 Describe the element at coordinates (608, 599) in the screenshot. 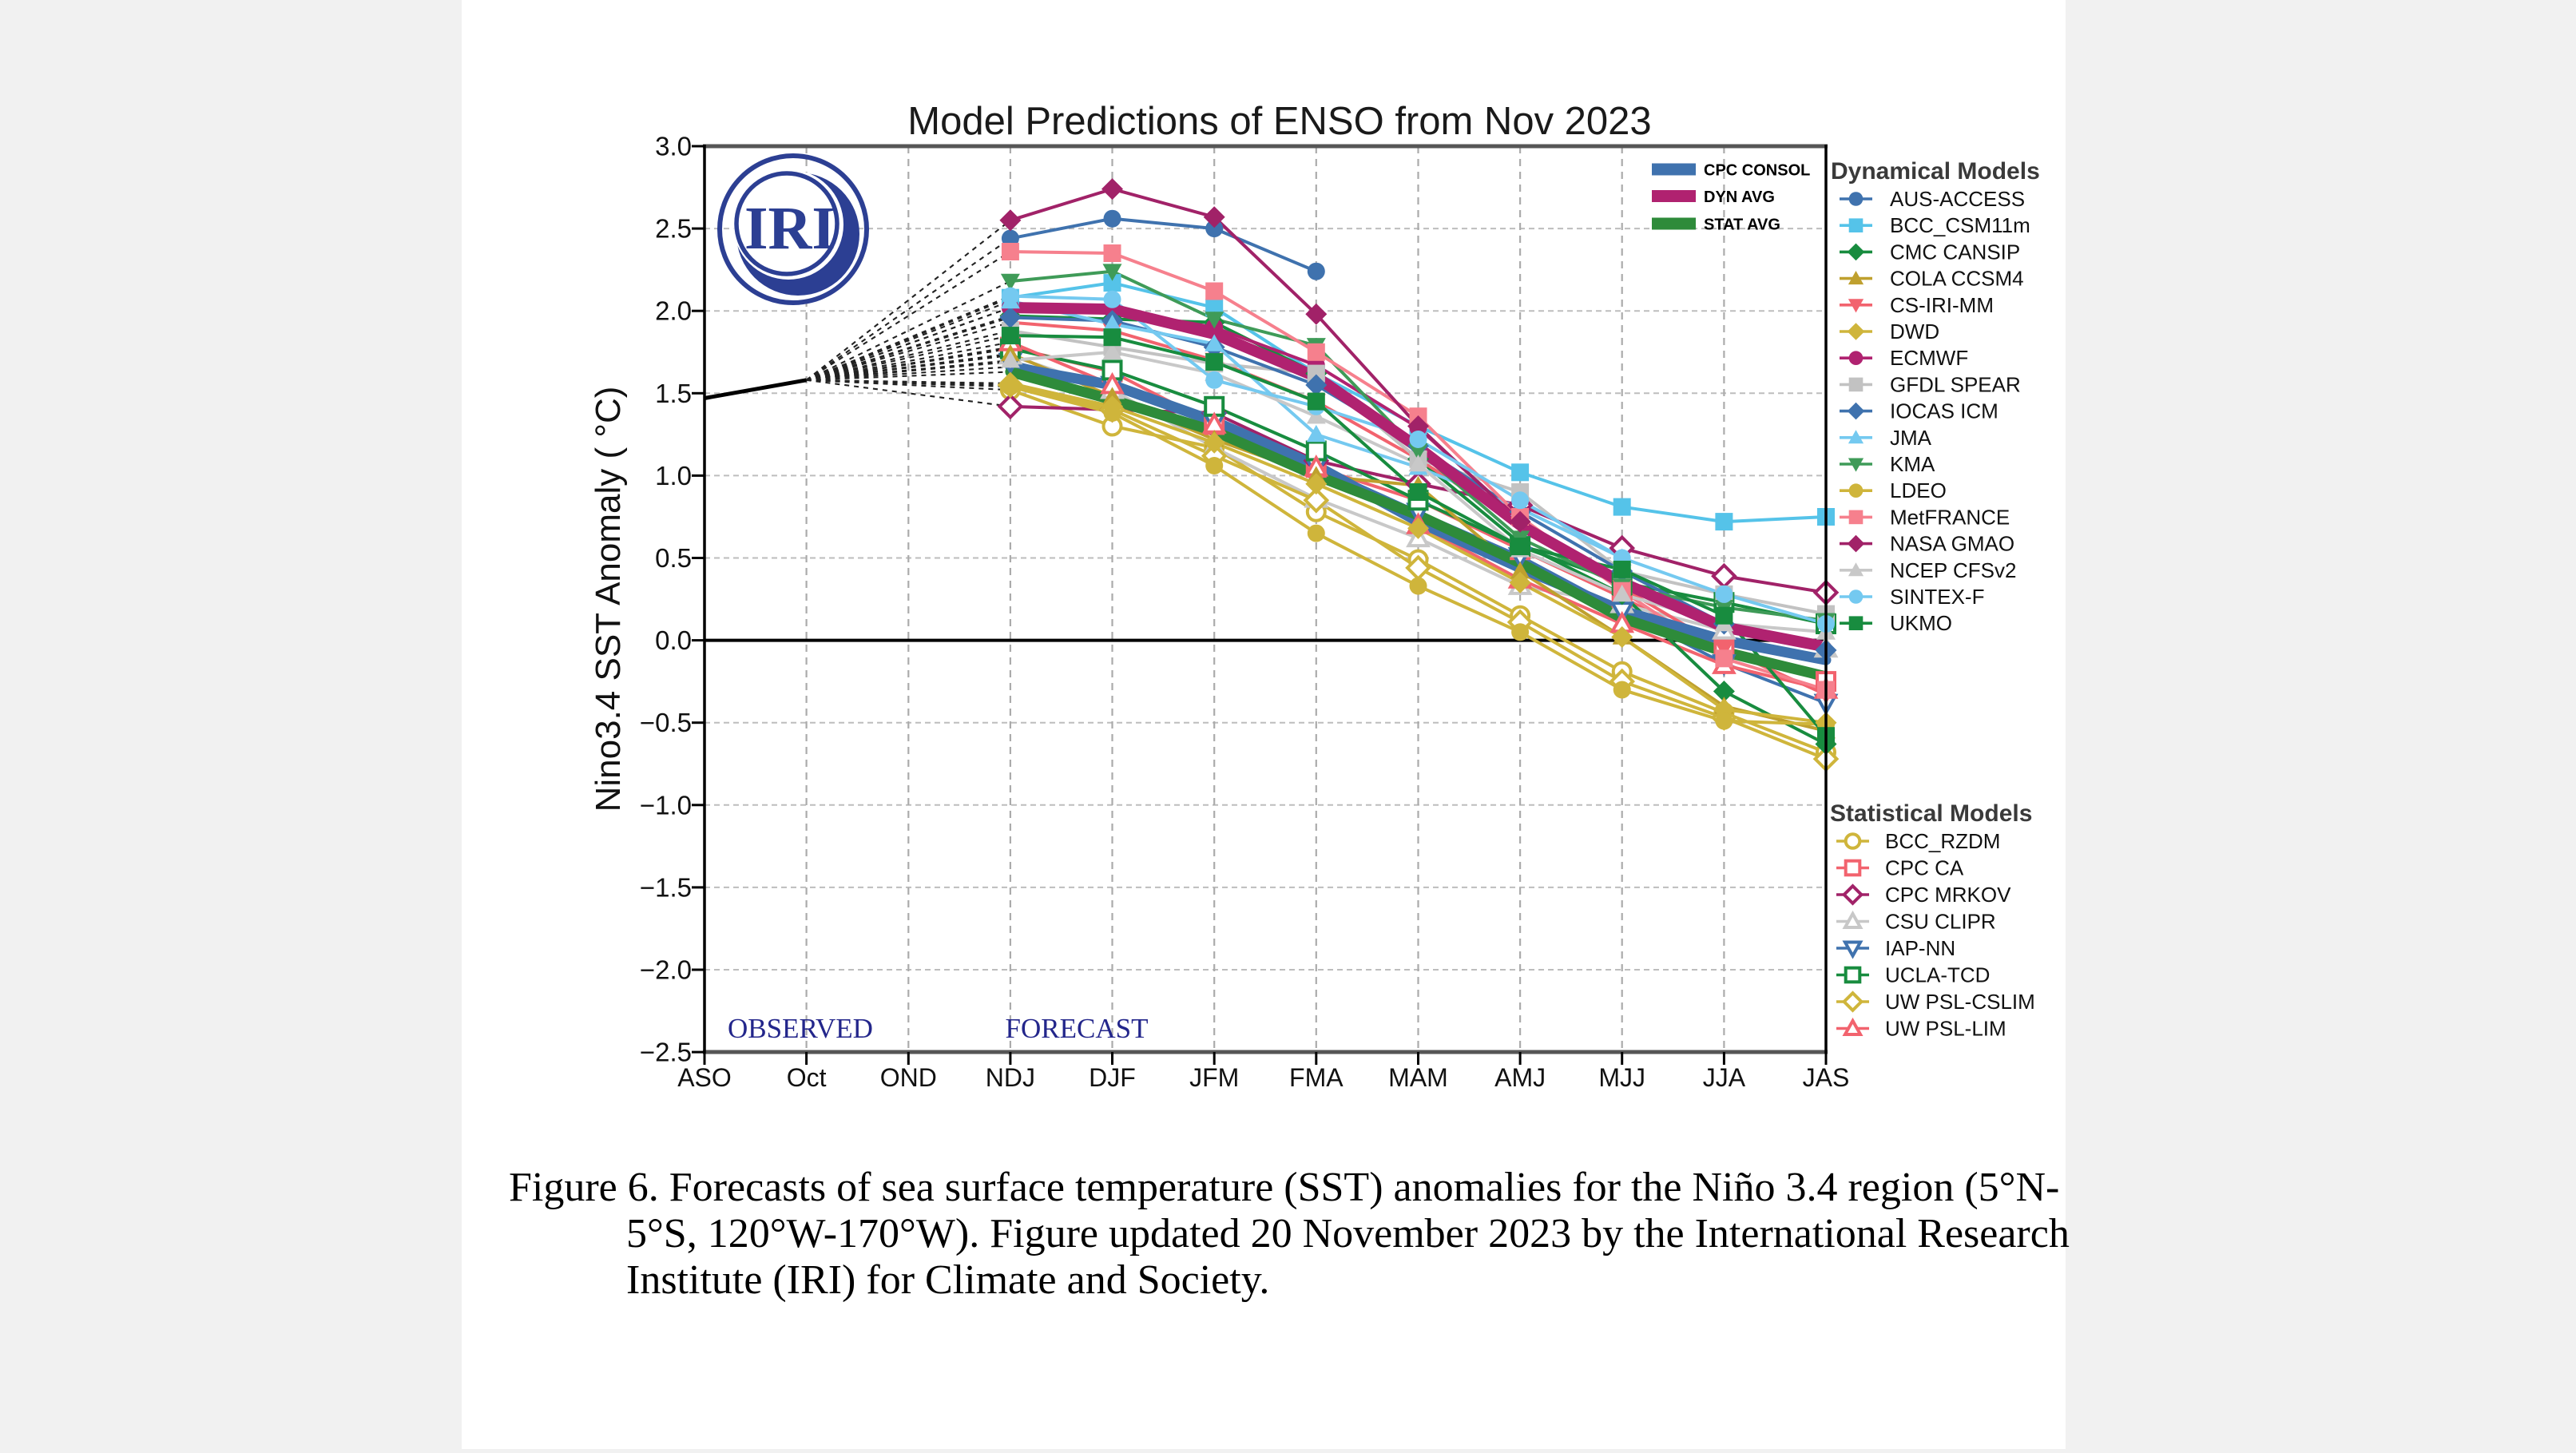

I see `svg-text: Nino3.4 SST Anomaly ( °C)` at that location.